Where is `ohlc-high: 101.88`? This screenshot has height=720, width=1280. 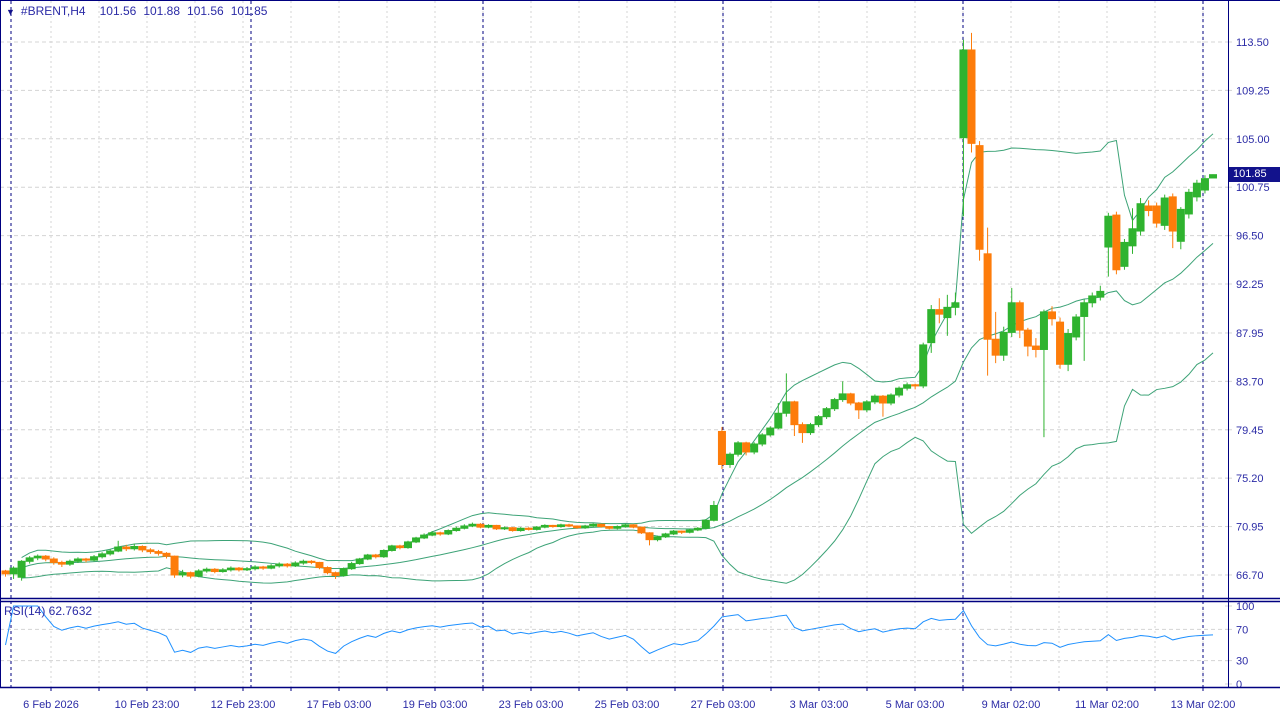 ohlc-high: 101.88 is located at coordinates (162, 11).